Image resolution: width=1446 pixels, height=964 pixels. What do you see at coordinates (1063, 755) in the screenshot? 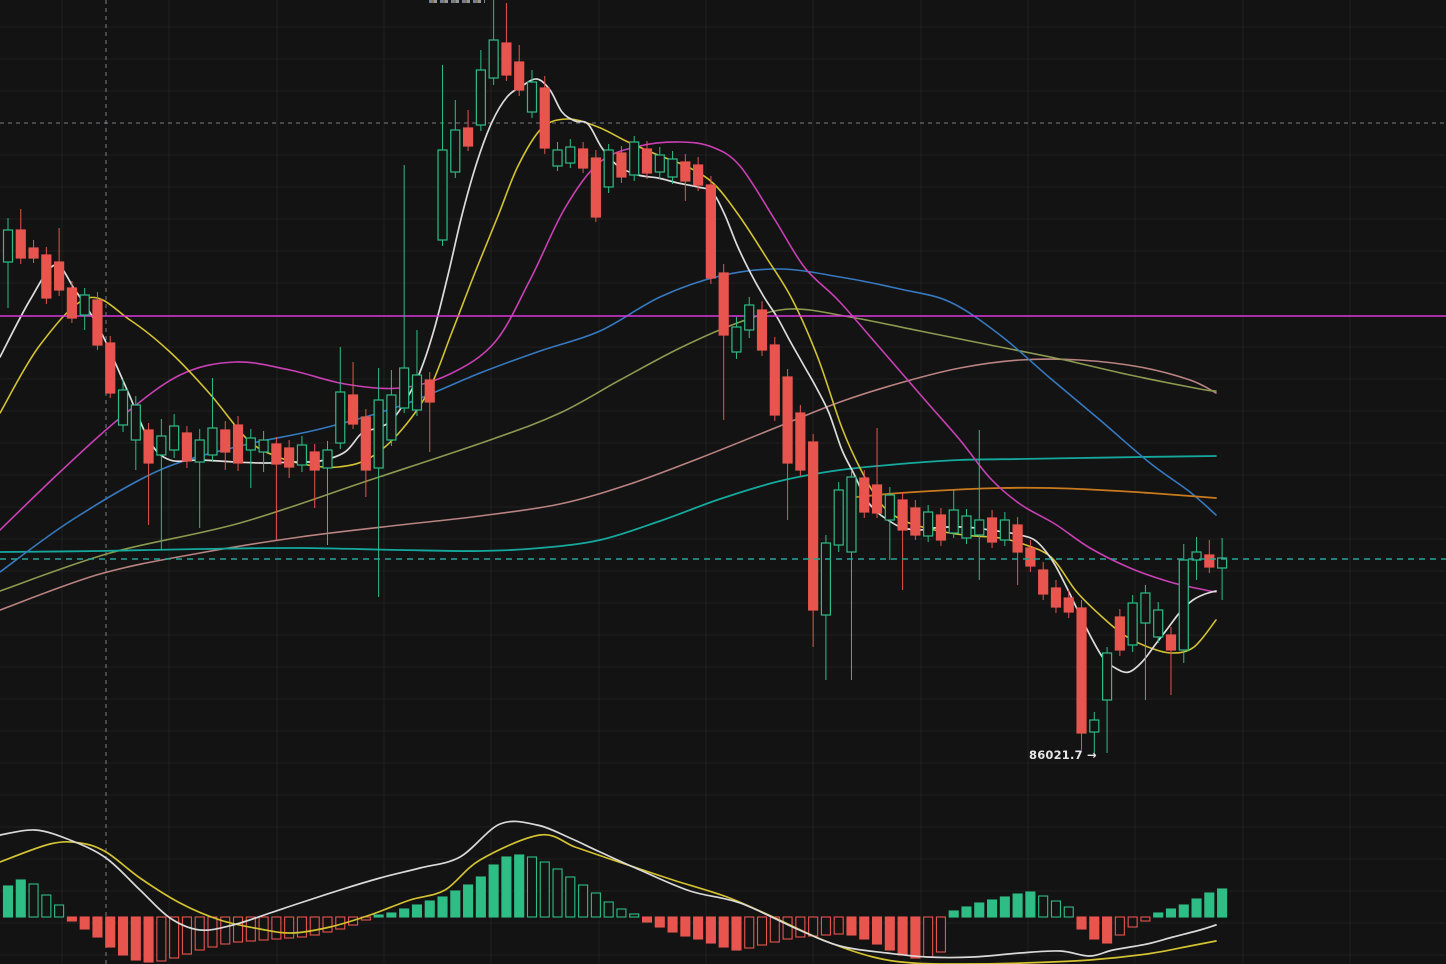
I see `low-price-label: 86021.7 →` at bounding box center [1063, 755].